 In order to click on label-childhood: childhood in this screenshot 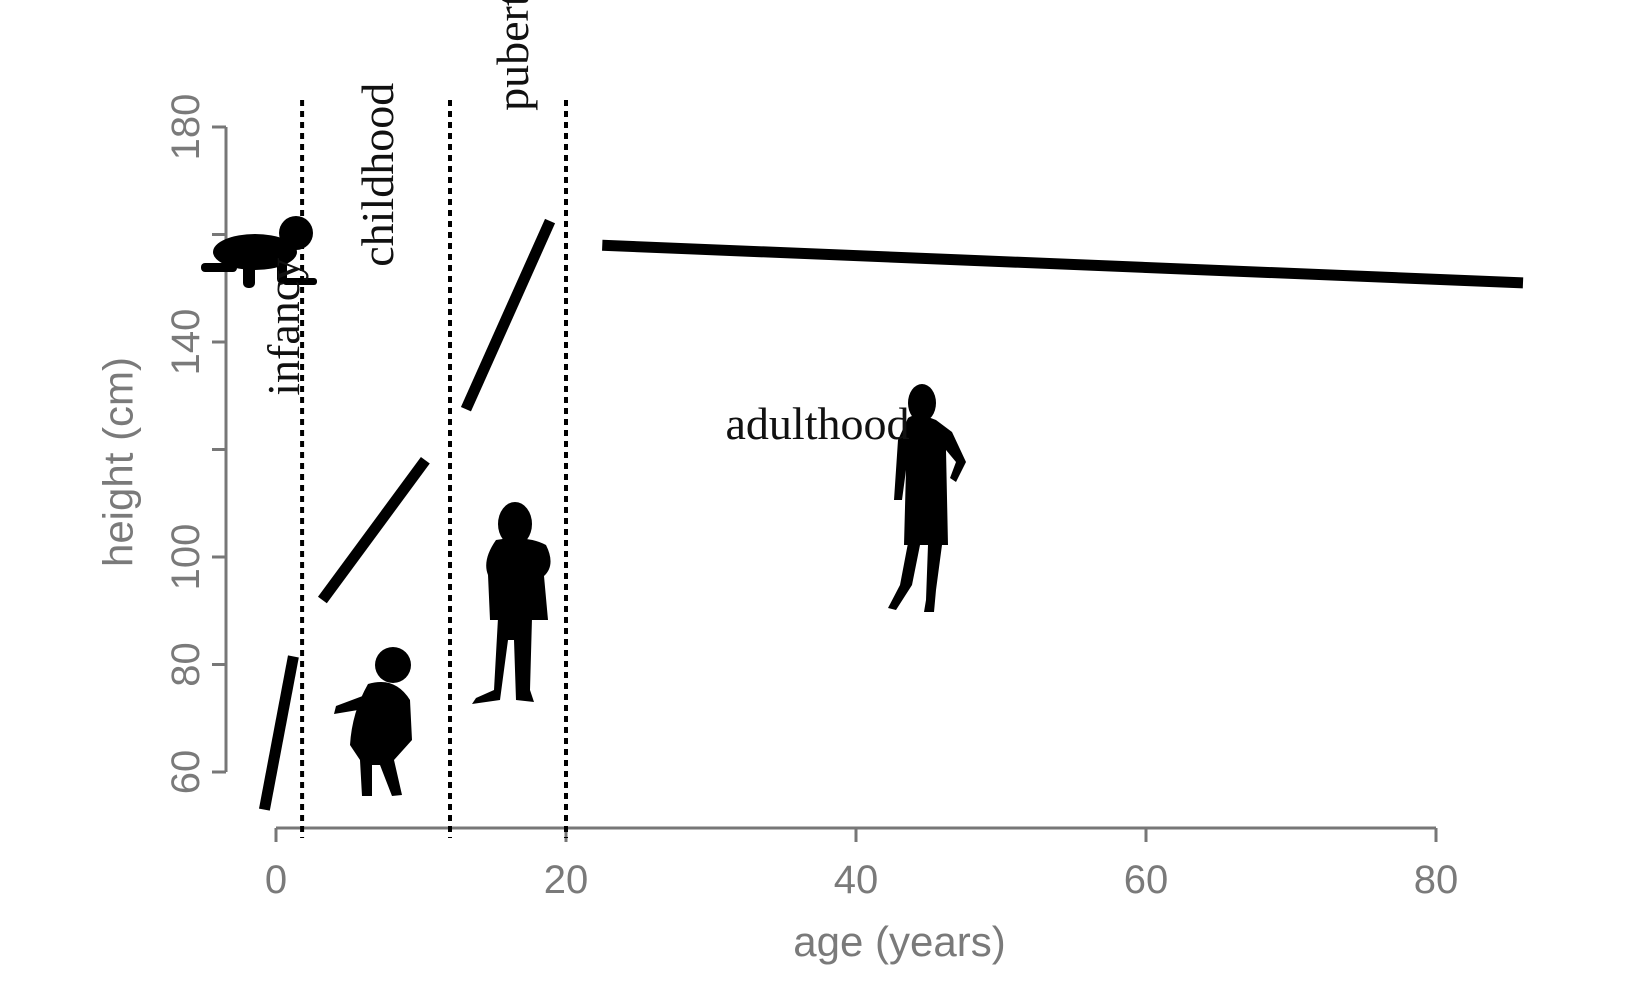, I will do `click(377, 175)`.